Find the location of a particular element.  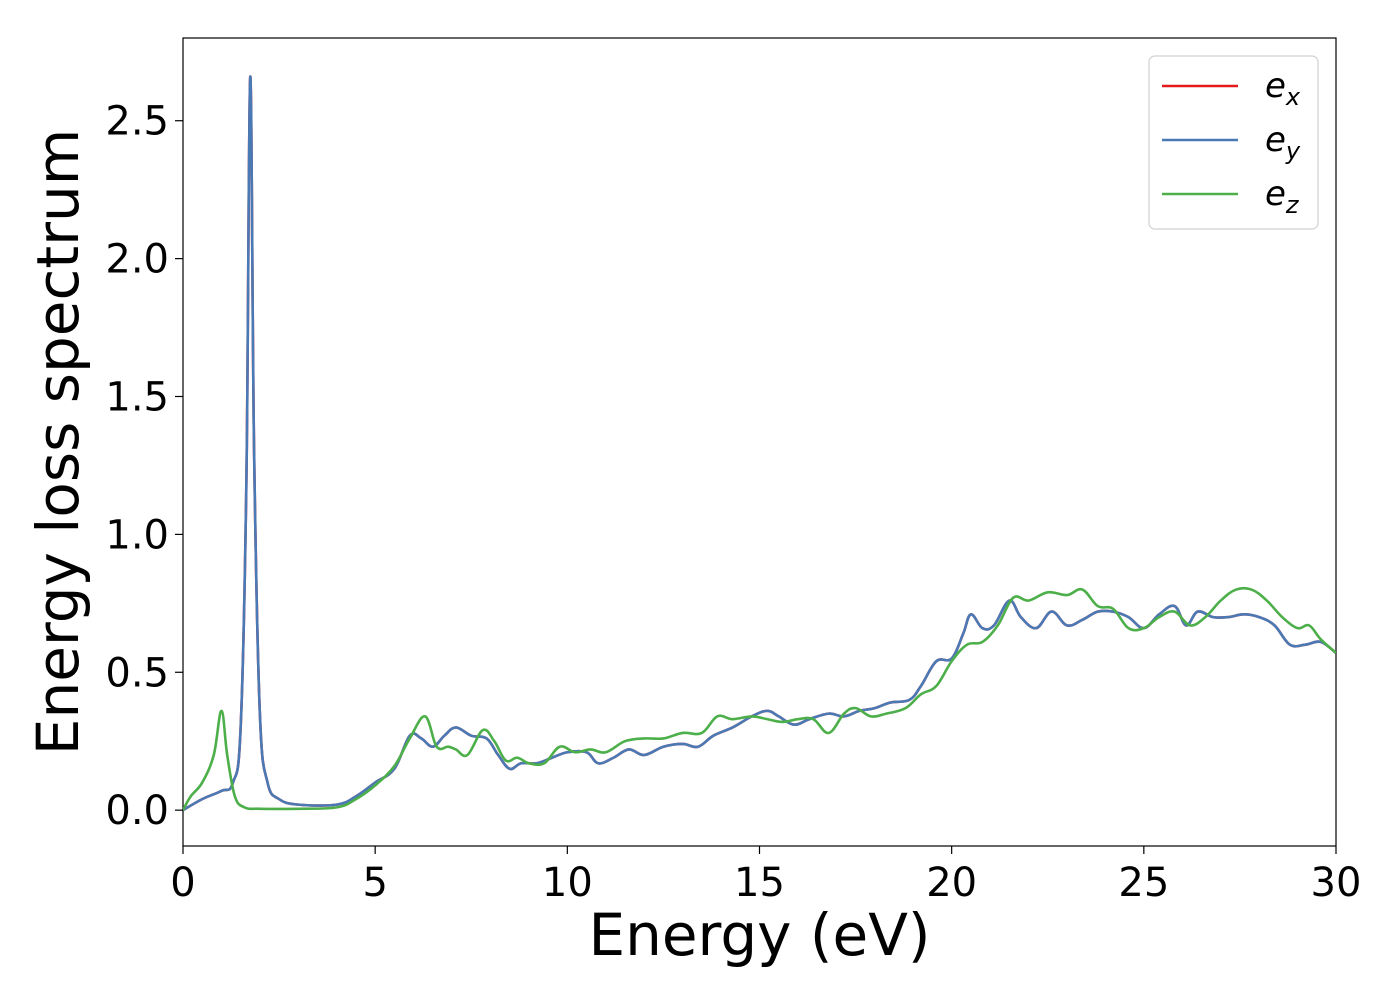

y-tick-label: 1.5 is located at coordinates (137, 397).